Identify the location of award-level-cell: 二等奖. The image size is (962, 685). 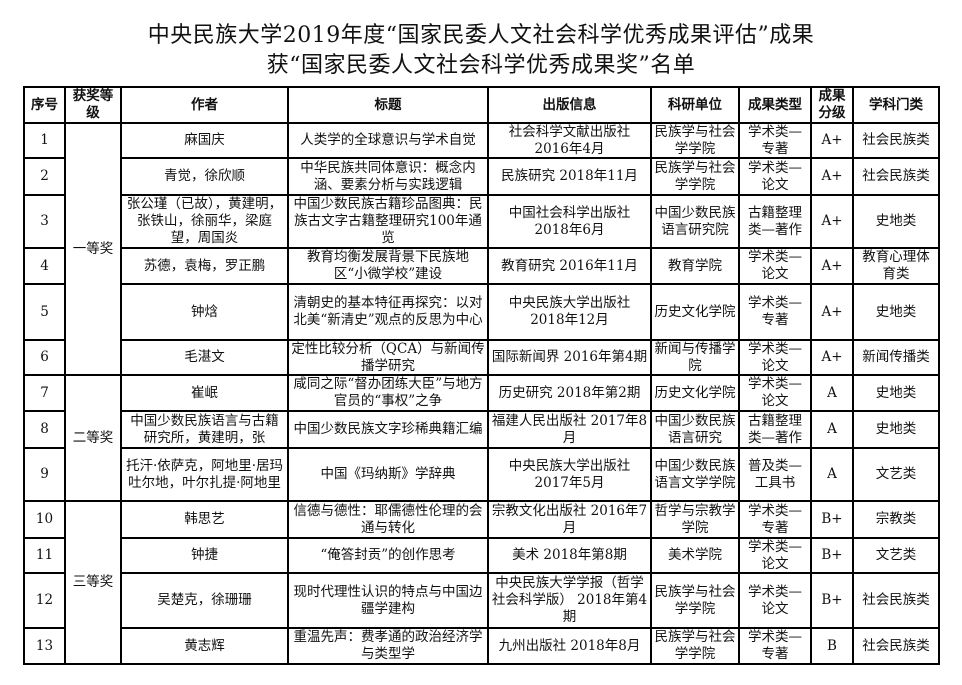
(93, 438).